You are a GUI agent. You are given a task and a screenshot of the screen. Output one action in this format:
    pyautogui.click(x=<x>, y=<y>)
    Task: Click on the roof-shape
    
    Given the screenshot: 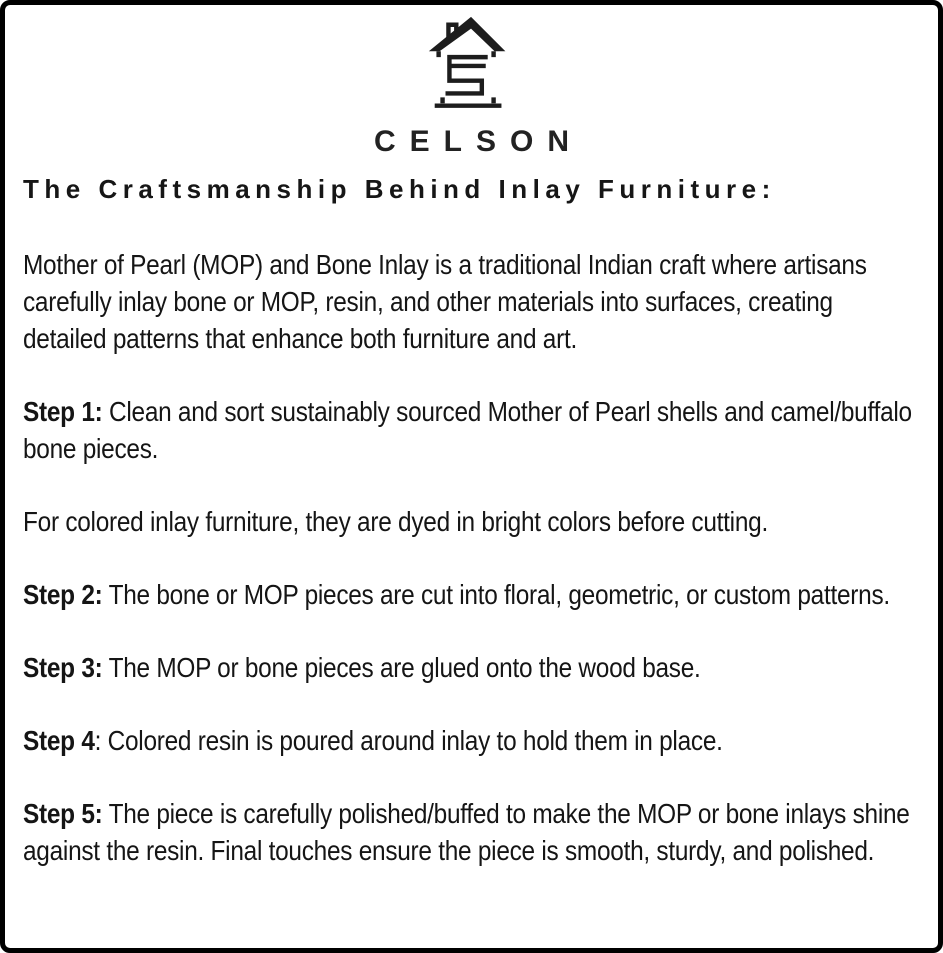 What is the action you would take?
    pyautogui.click(x=466, y=34)
    